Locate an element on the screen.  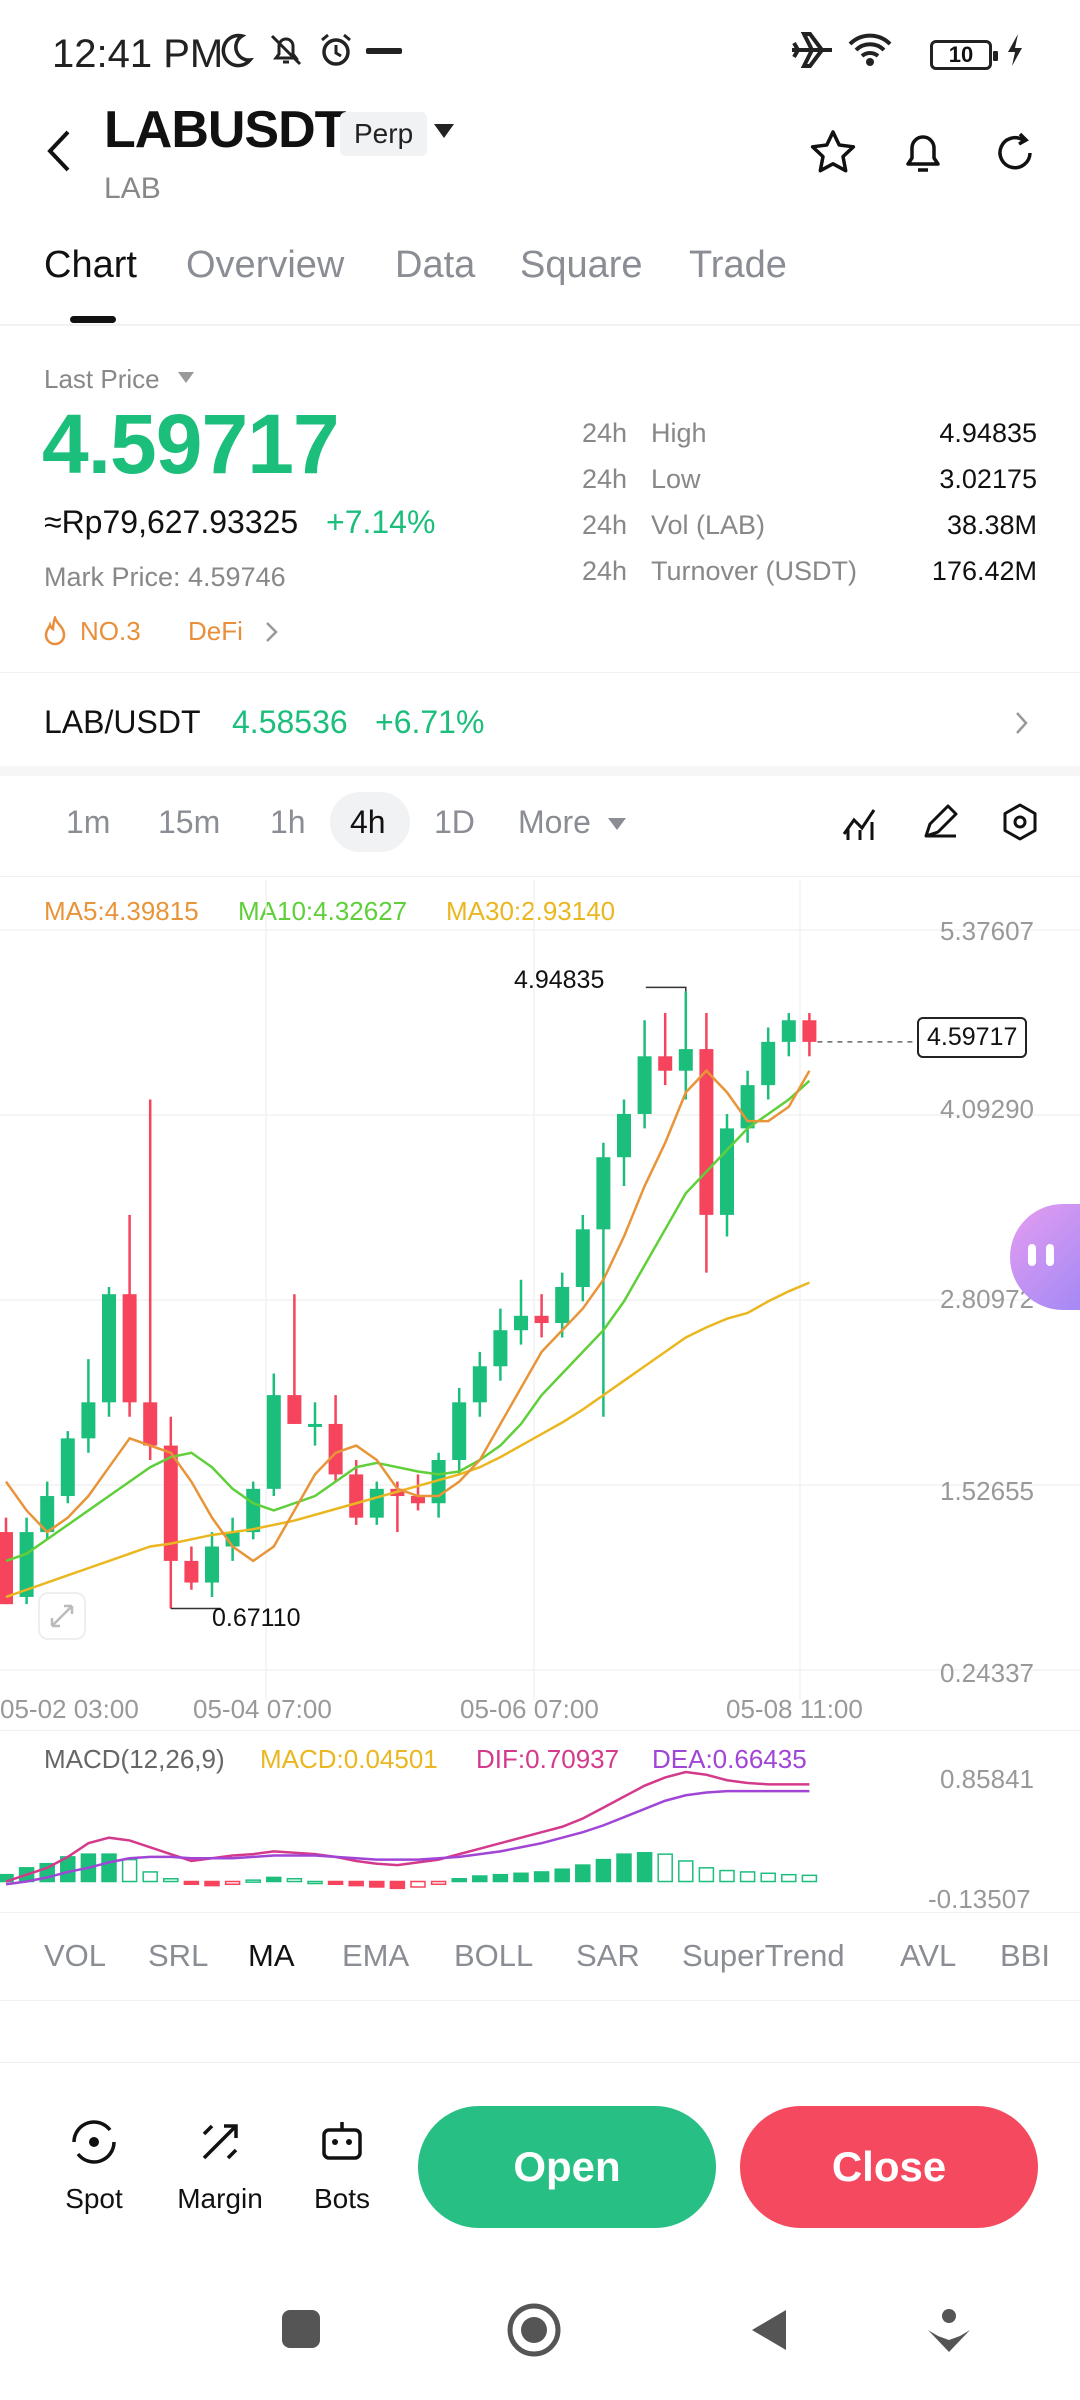
indicator-ema: EMA is located at coordinates (376, 1955).